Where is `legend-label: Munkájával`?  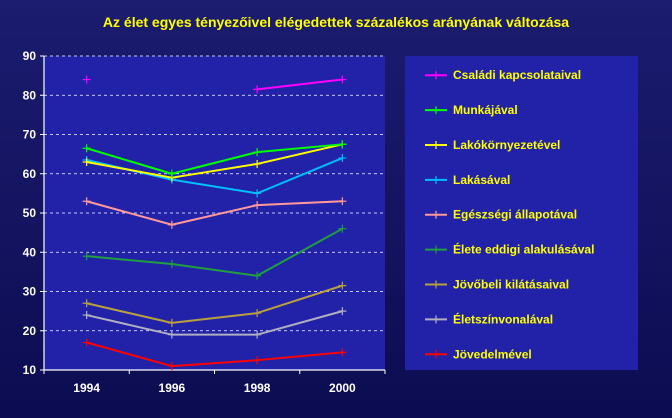
legend-label: Munkájával is located at coordinates (485, 110).